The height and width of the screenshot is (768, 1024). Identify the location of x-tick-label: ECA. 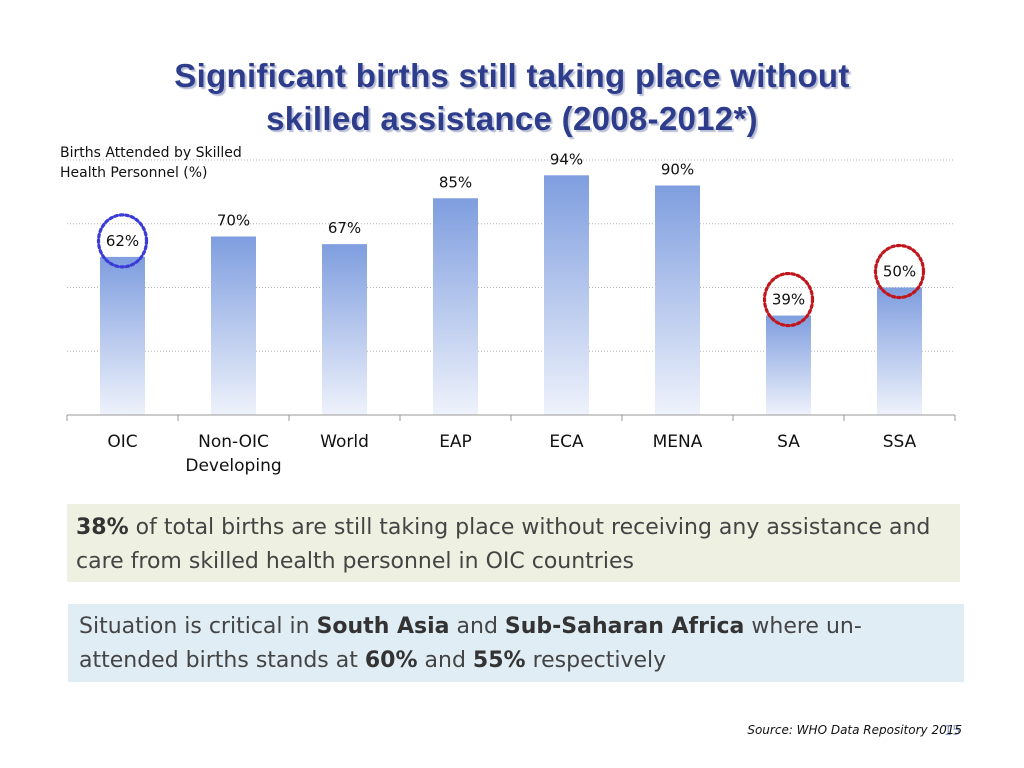
(566, 442).